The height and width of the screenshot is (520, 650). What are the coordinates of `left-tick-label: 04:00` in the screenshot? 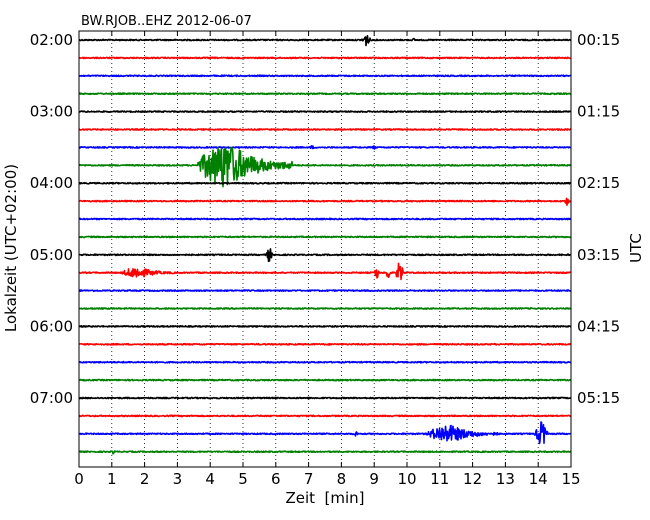 It's located at (51, 183).